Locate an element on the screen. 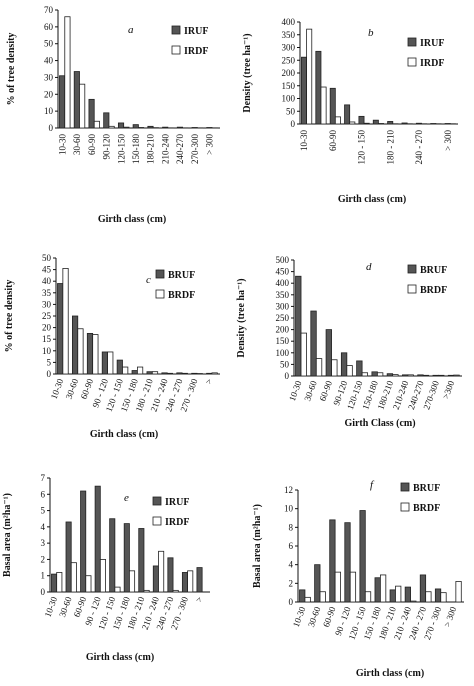  legend-swatch-bruf is located at coordinates (160, 274).